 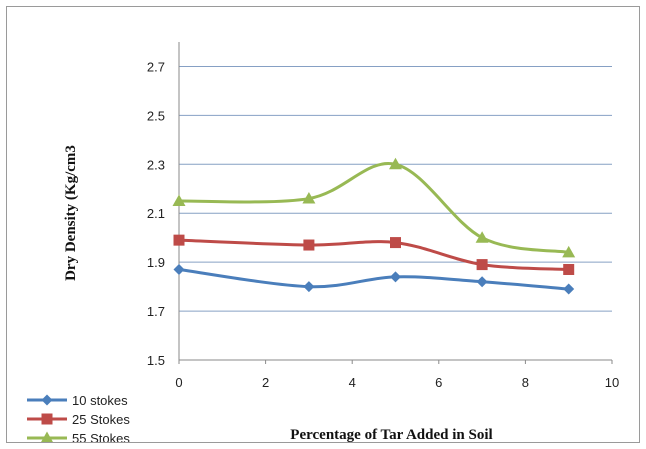 I want to click on x-tick-label: 6, so click(x=438, y=382).